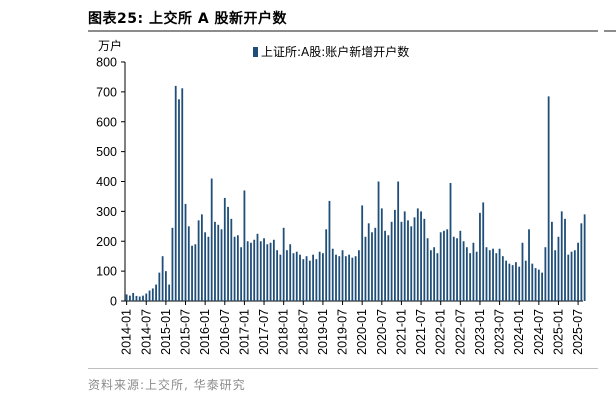 The height and width of the screenshot is (402, 616). I want to click on x-tick-label: 2020-07, so click(382, 332).